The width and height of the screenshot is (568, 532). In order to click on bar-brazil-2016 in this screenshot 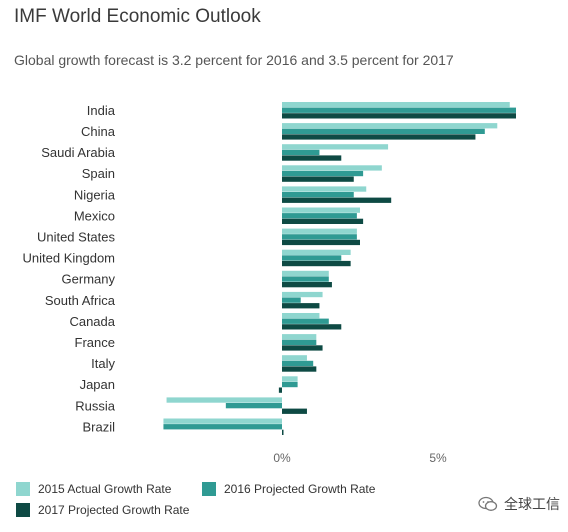, I will do `click(222, 427)`.